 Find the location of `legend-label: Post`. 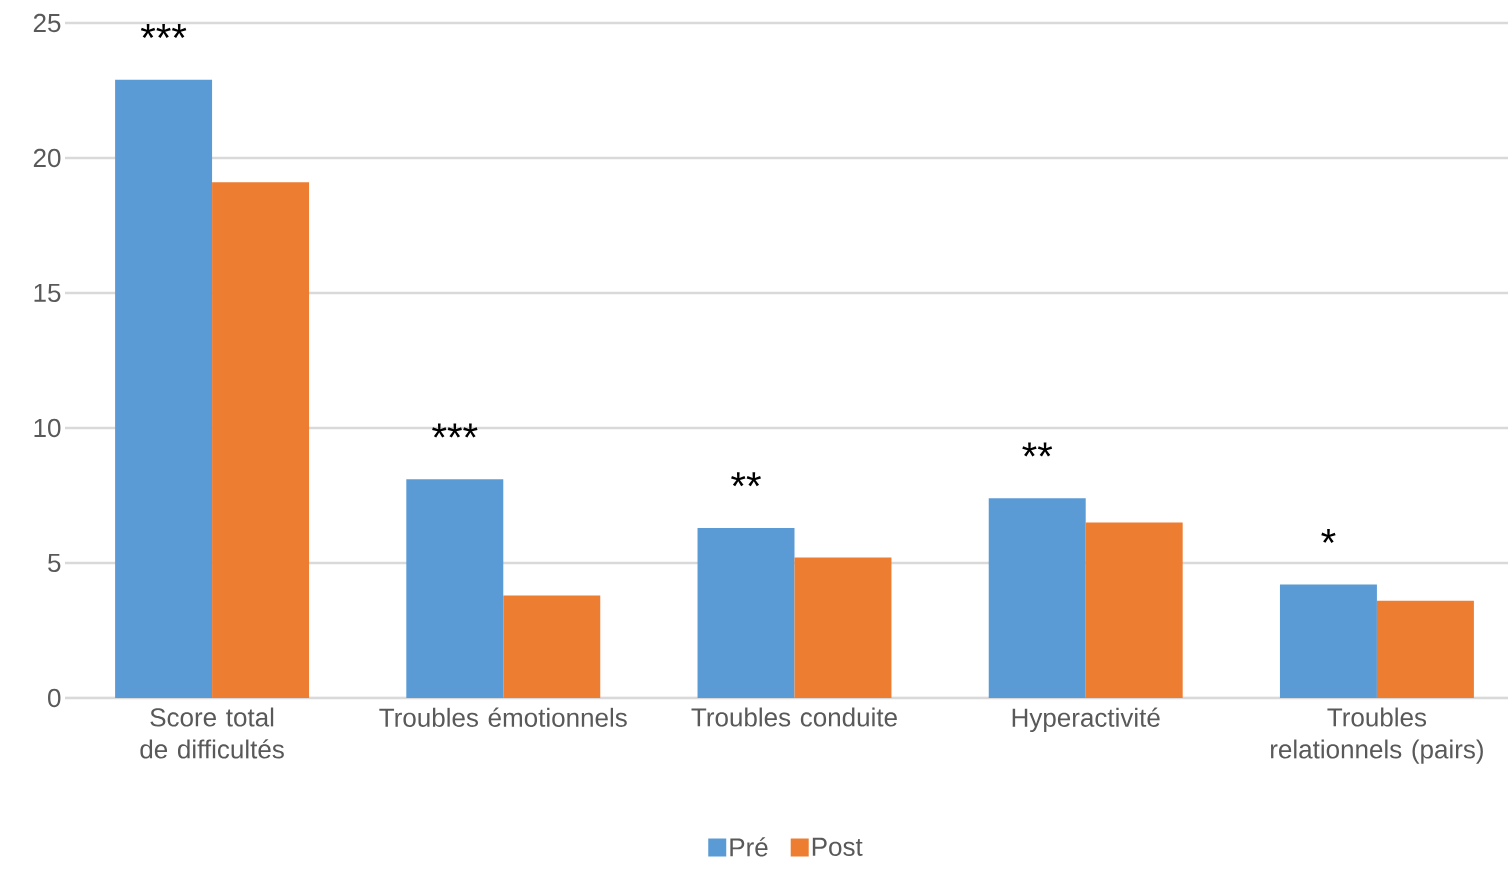

legend-label: Post is located at coordinates (837, 846).